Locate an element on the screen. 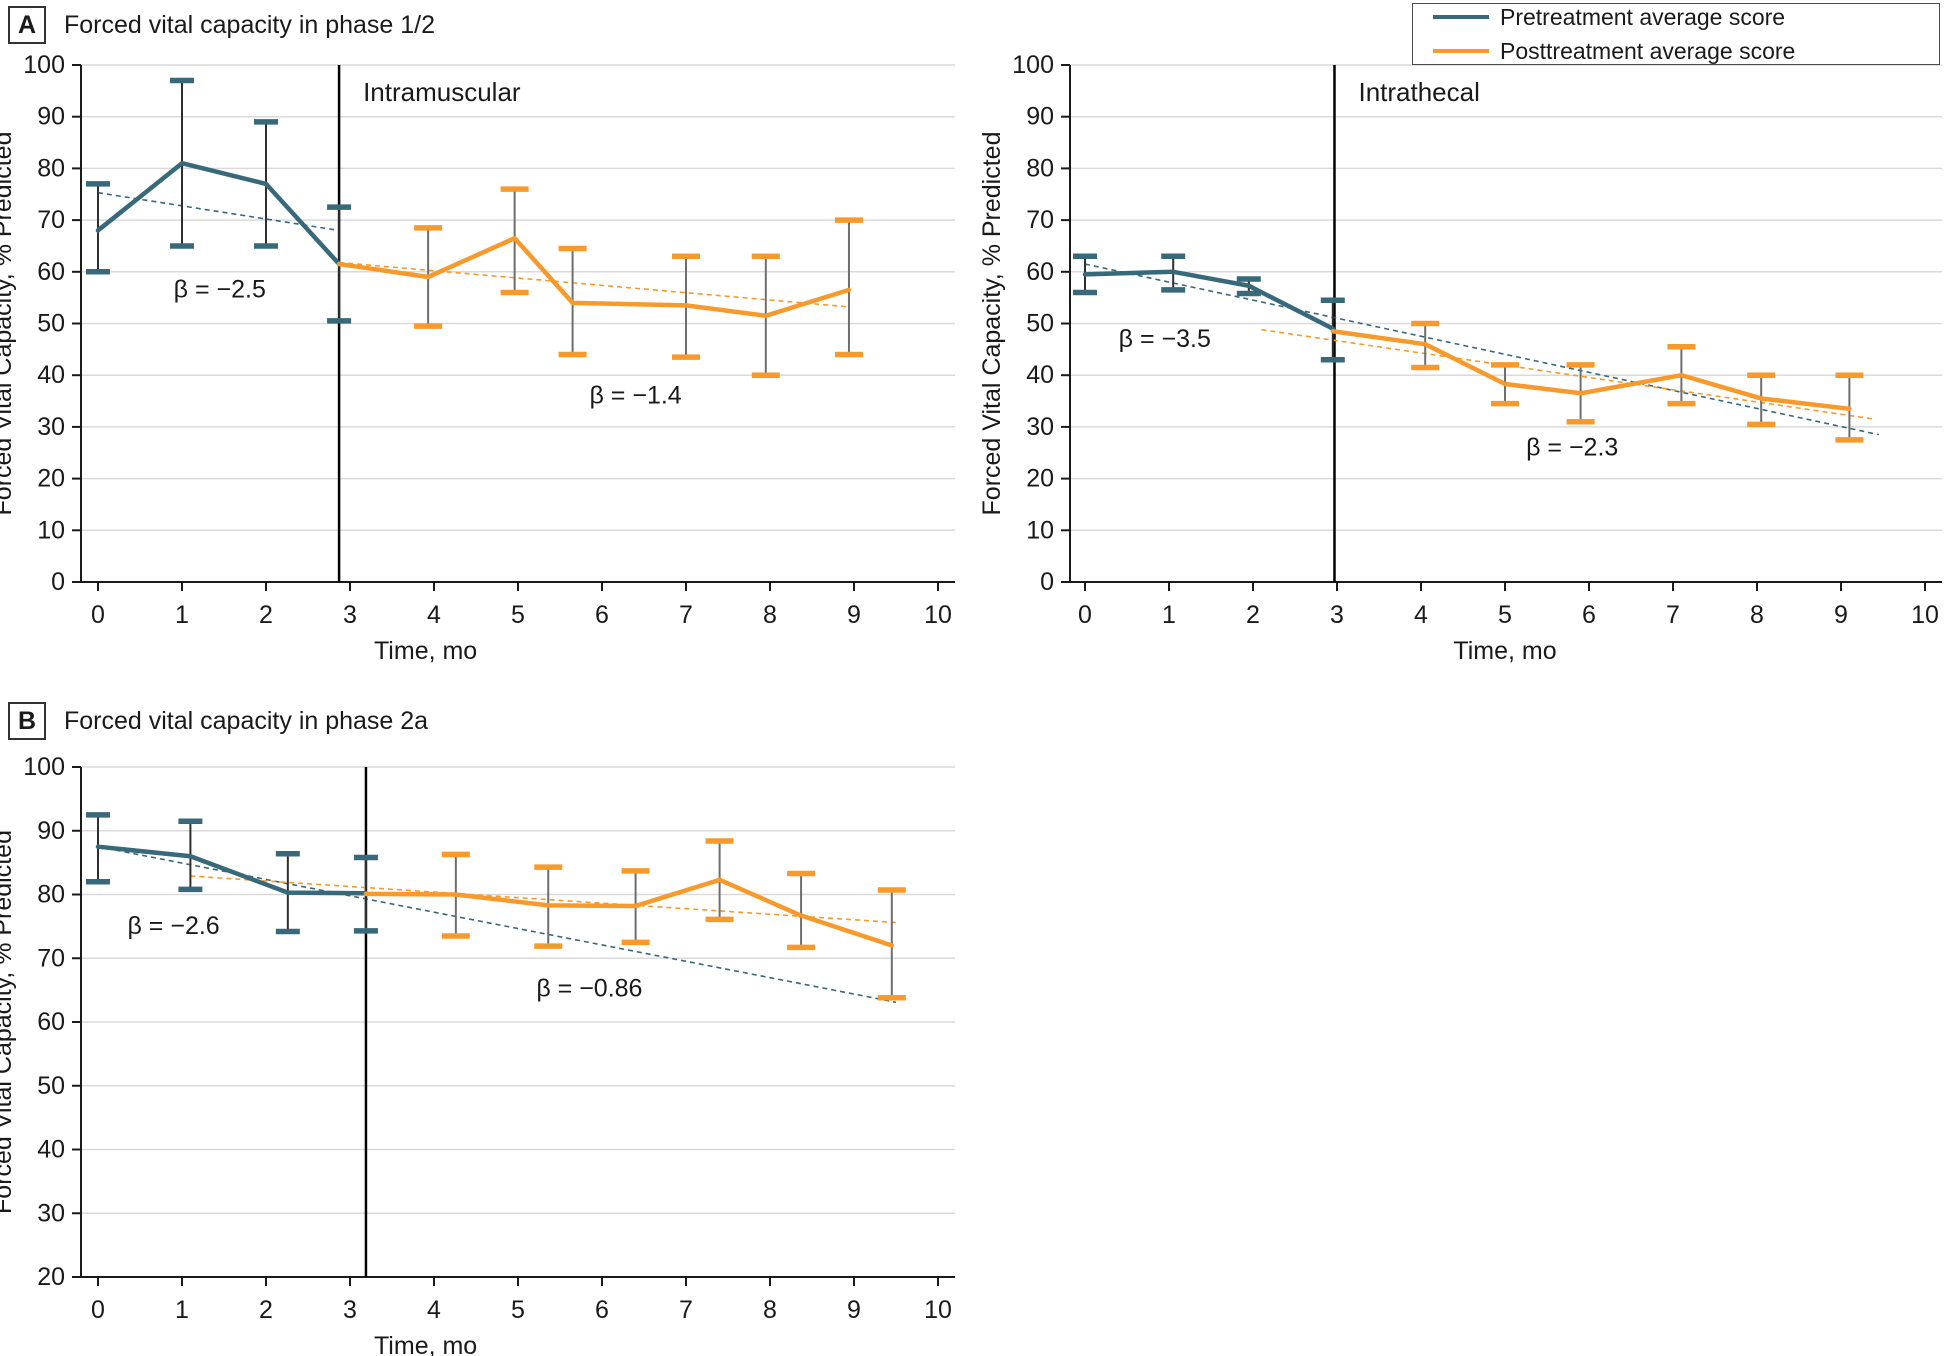 This screenshot has width=1946, height=1356. legend-label: Posttreatment average score is located at coordinates (1648, 50).